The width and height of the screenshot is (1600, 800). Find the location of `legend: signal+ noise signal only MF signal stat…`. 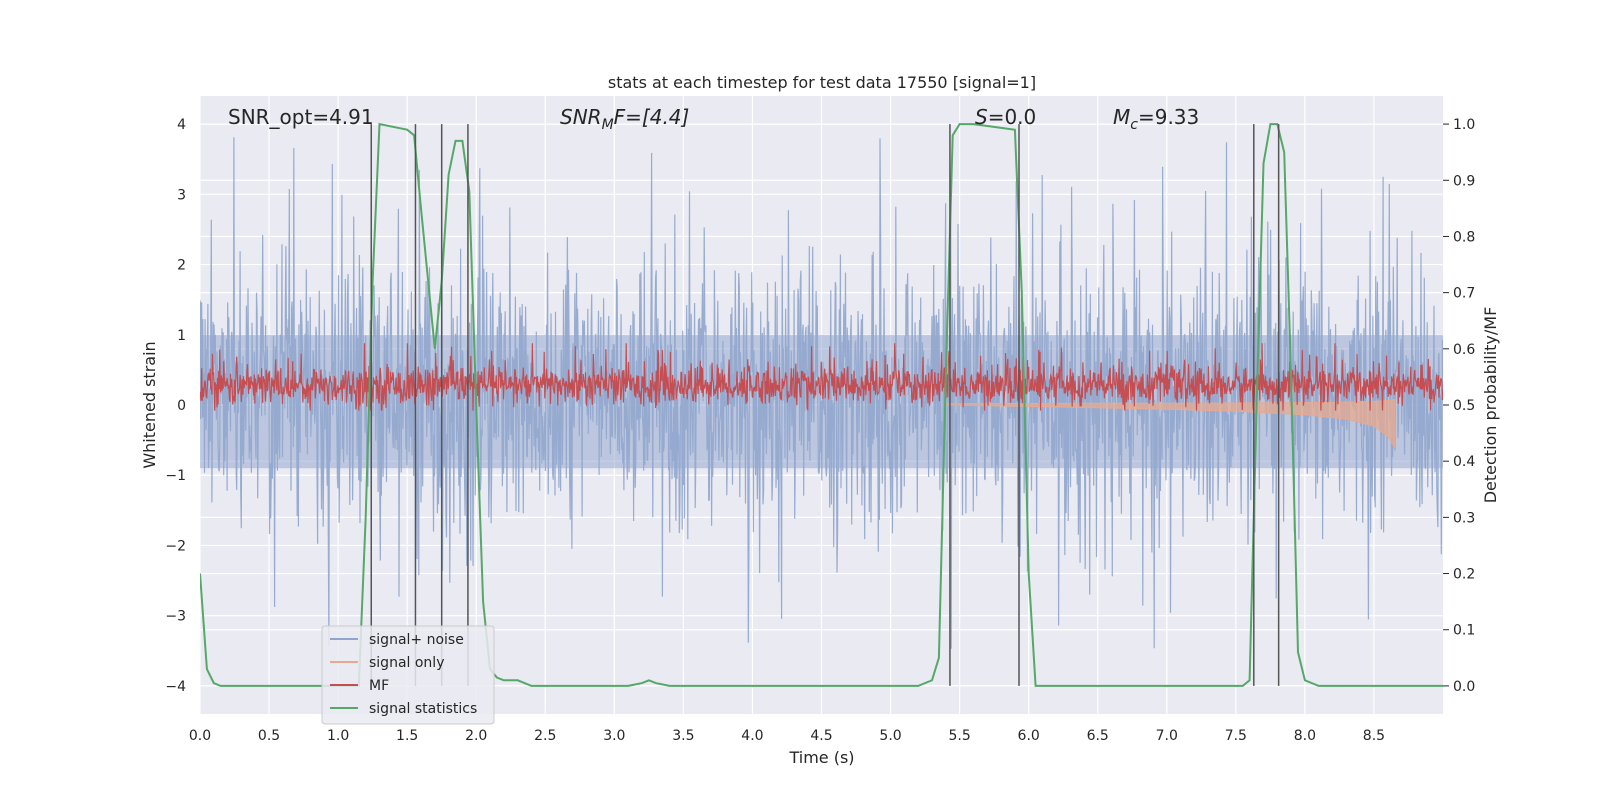

legend: signal+ noise signal only MF signal stat… is located at coordinates (408, 675).